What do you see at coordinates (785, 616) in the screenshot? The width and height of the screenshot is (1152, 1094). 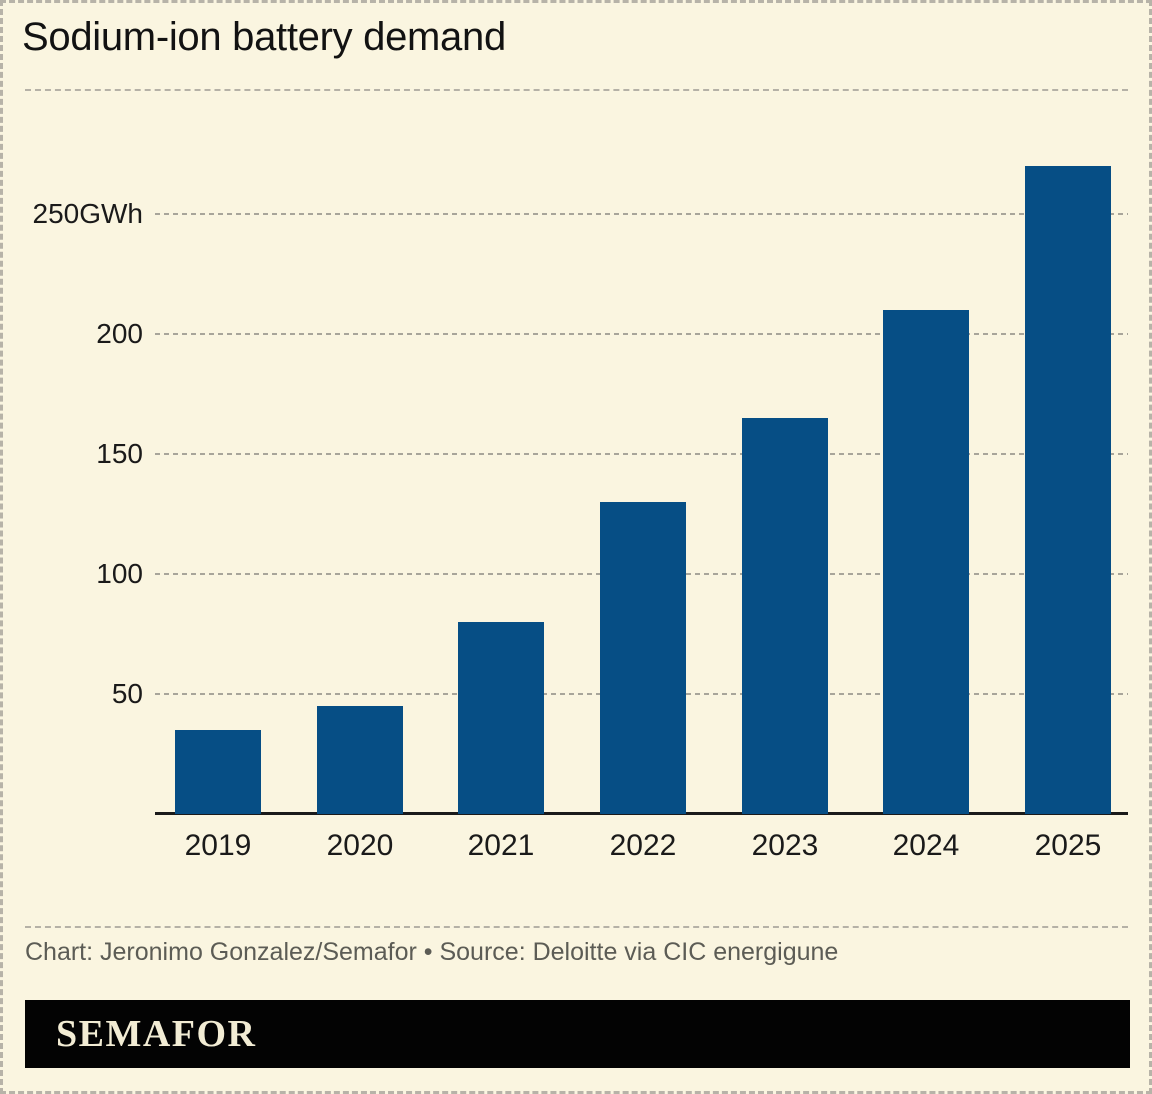 I see `bar-2023` at bounding box center [785, 616].